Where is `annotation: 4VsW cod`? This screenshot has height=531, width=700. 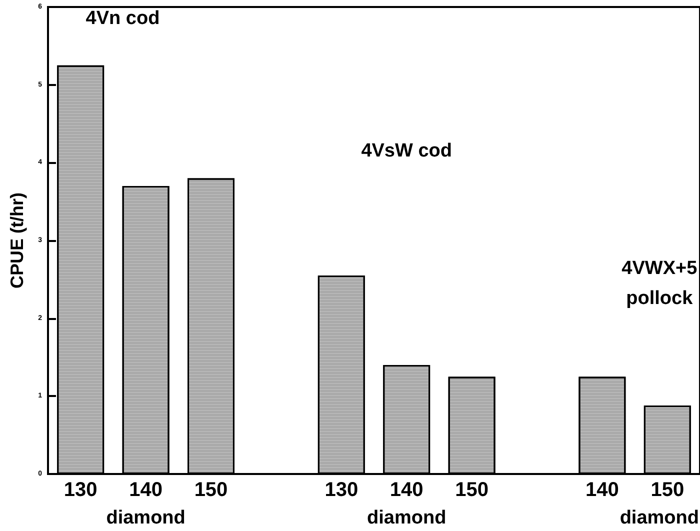 annotation: 4VsW cod is located at coordinates (406, 151).